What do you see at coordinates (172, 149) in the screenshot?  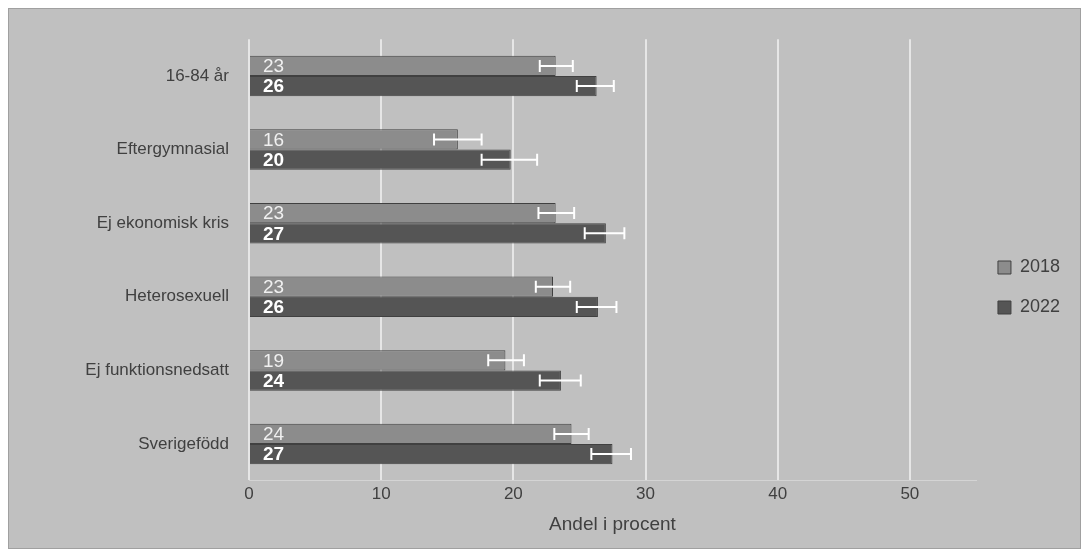 I see `y-tick-label: Eftergymnasial` at bounding box center [172, 149].